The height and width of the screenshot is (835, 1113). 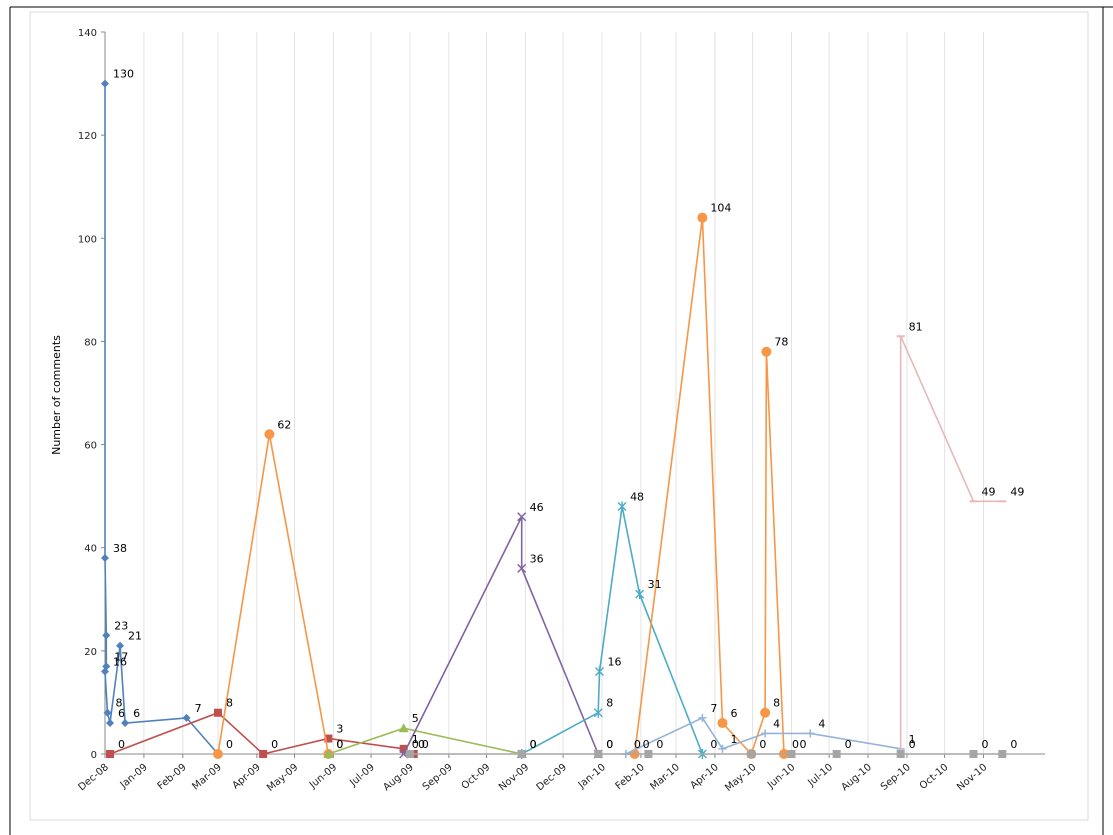 What do you see at coordinates (988, 491) in the screenshot?
I see `data-label: 49` at bounding box center [988, 491].